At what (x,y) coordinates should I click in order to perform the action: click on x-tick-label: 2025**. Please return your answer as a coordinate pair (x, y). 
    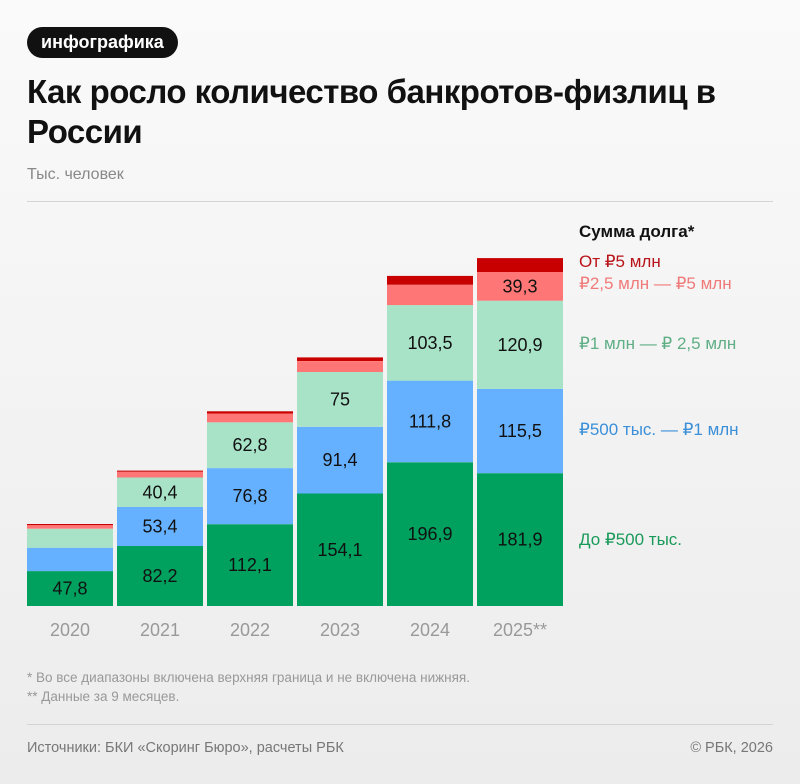
    Looking at the image, I should click on (520, 630).